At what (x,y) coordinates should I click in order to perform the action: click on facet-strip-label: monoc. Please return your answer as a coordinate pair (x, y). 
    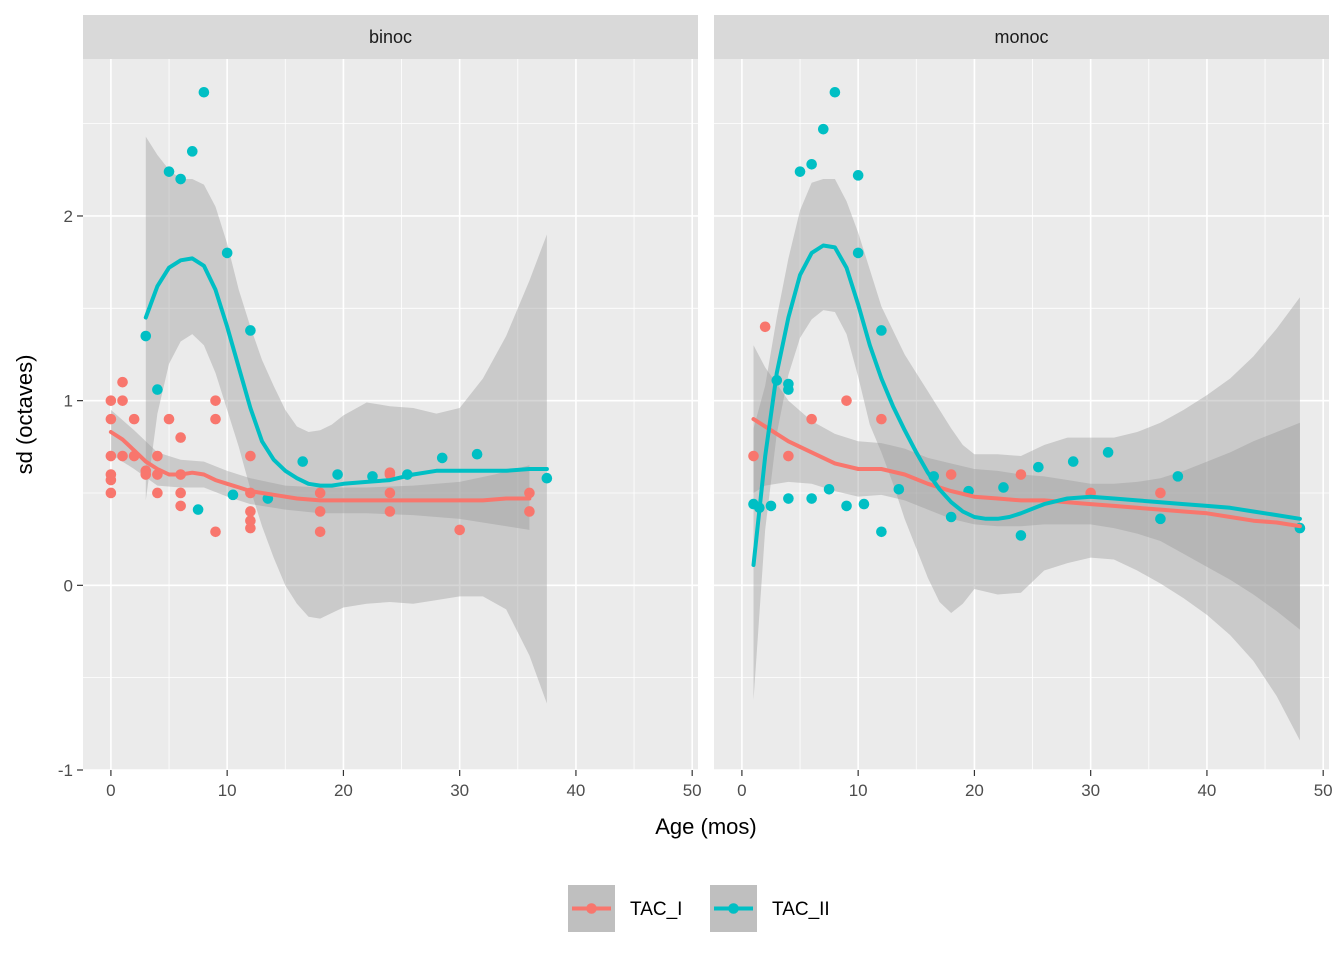
    Looking at the image, I should click on (1021, 37).